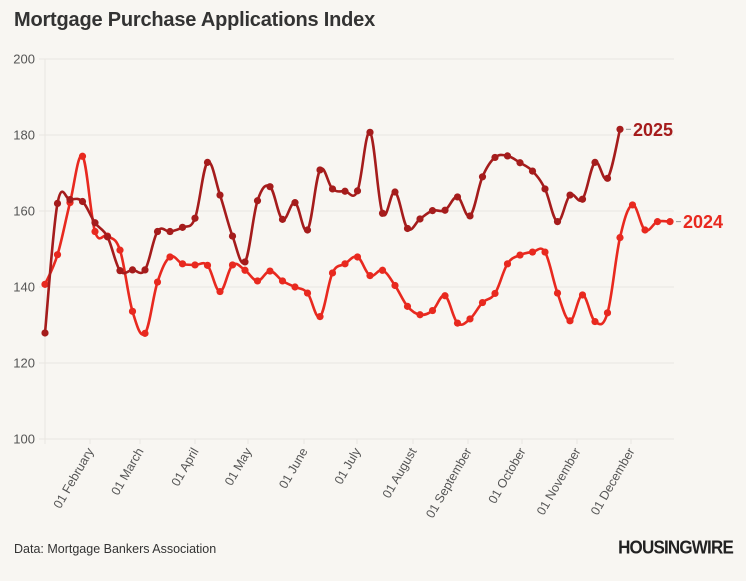 Image resolution: width=746 pixels, height=581 pixels. I want to click on x-tick-label: 01 October, so click(507, 476).